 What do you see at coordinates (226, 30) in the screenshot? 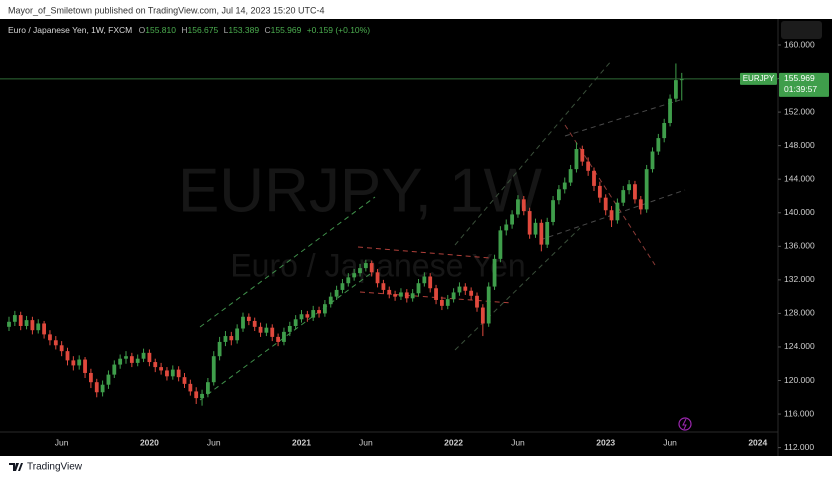
I see `ohlc-key: L` at bounding box center [226, 30].